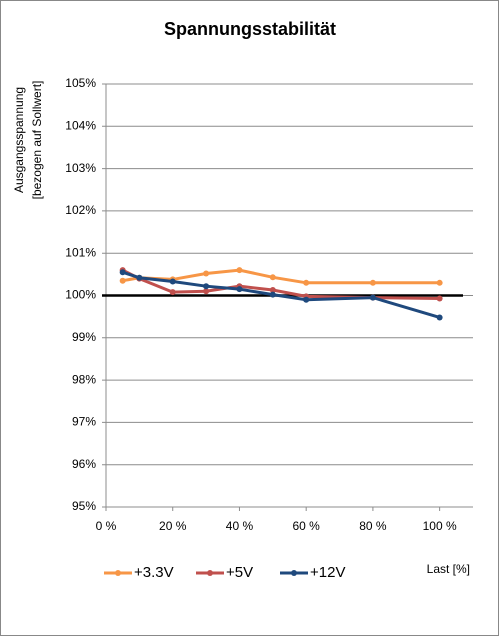 The width and height of the screenshot is (499, 636). What do you see at coordinates (84, 422) in the screenshot?
I see `y-tick-label: 97%` at bounding box center [84, 422].